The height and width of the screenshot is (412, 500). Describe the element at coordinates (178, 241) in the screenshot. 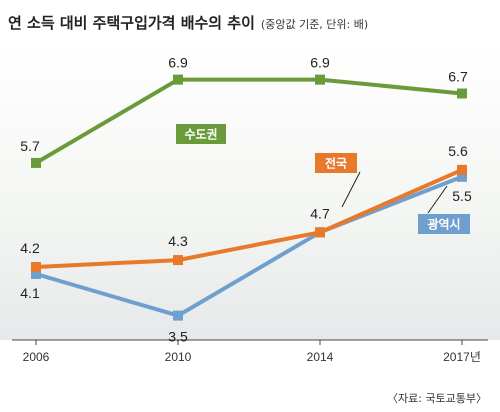

I see `data-label: 4.3` at that location.